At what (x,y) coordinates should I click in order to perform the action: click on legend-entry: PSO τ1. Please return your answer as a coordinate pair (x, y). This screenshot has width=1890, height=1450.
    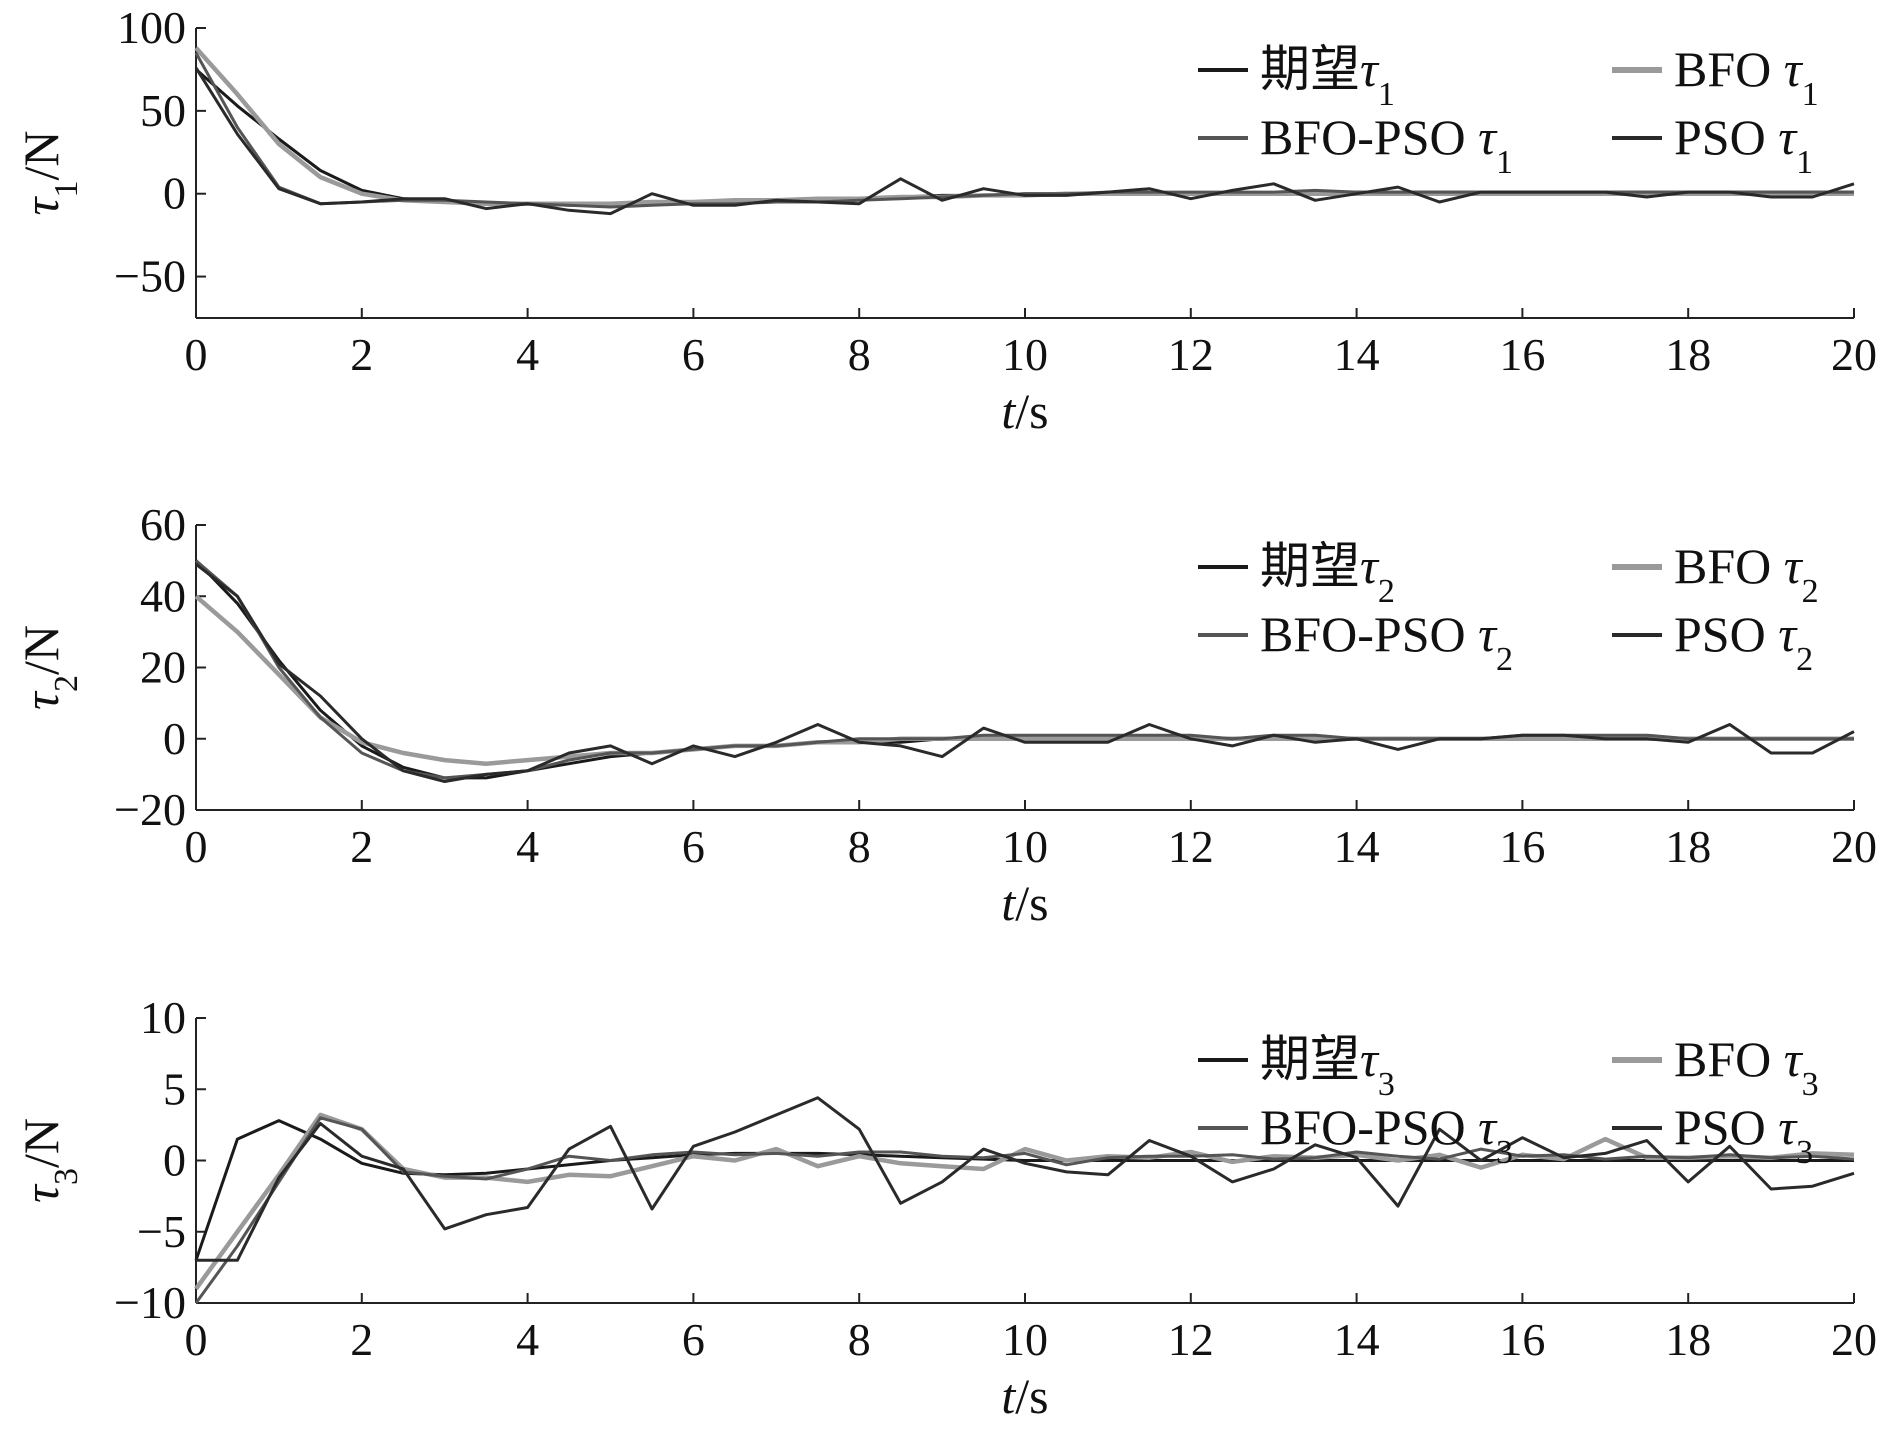
    Looking at the image, I should click on (1743, 145).